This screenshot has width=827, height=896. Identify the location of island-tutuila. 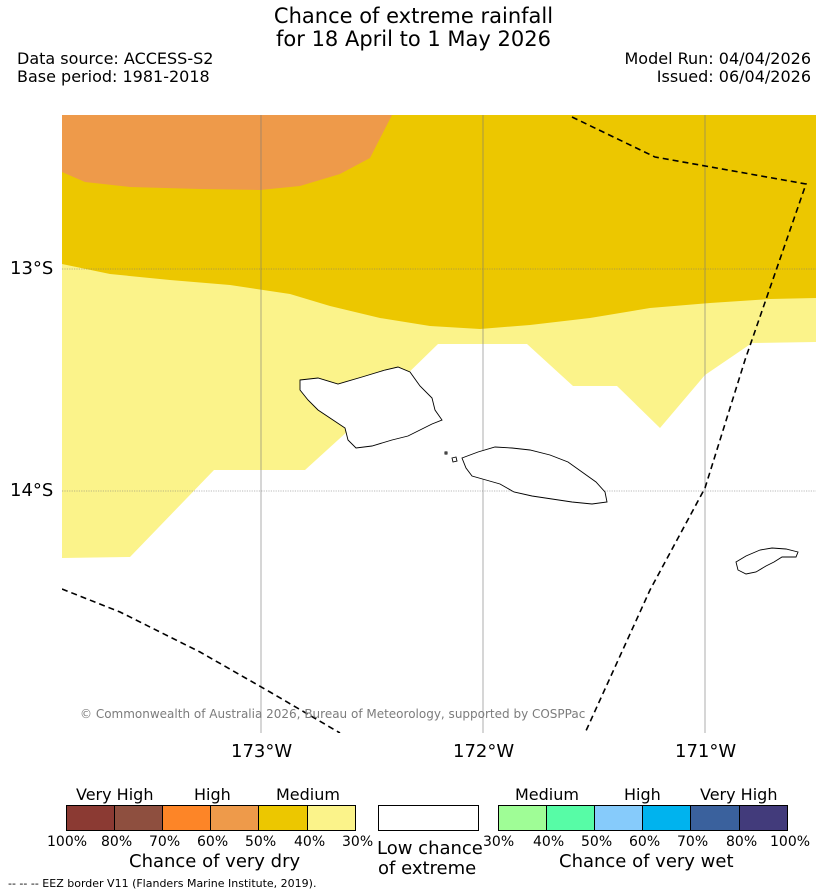
(767, 561).